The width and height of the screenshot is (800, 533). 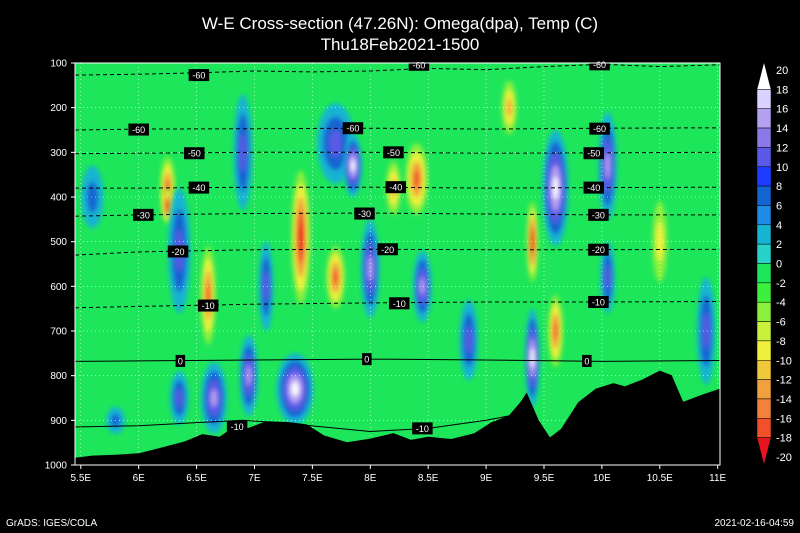 What do you see at coordinates (58, 153) in the screenshot?
I see `y-tick-label: 300` at bounding box center [58, 153].